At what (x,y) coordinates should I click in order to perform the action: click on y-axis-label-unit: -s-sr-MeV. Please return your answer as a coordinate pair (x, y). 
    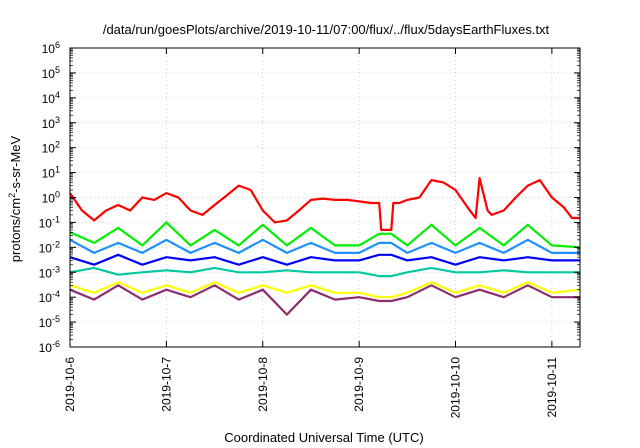
    Looking at the image, I should click on (15, 163).